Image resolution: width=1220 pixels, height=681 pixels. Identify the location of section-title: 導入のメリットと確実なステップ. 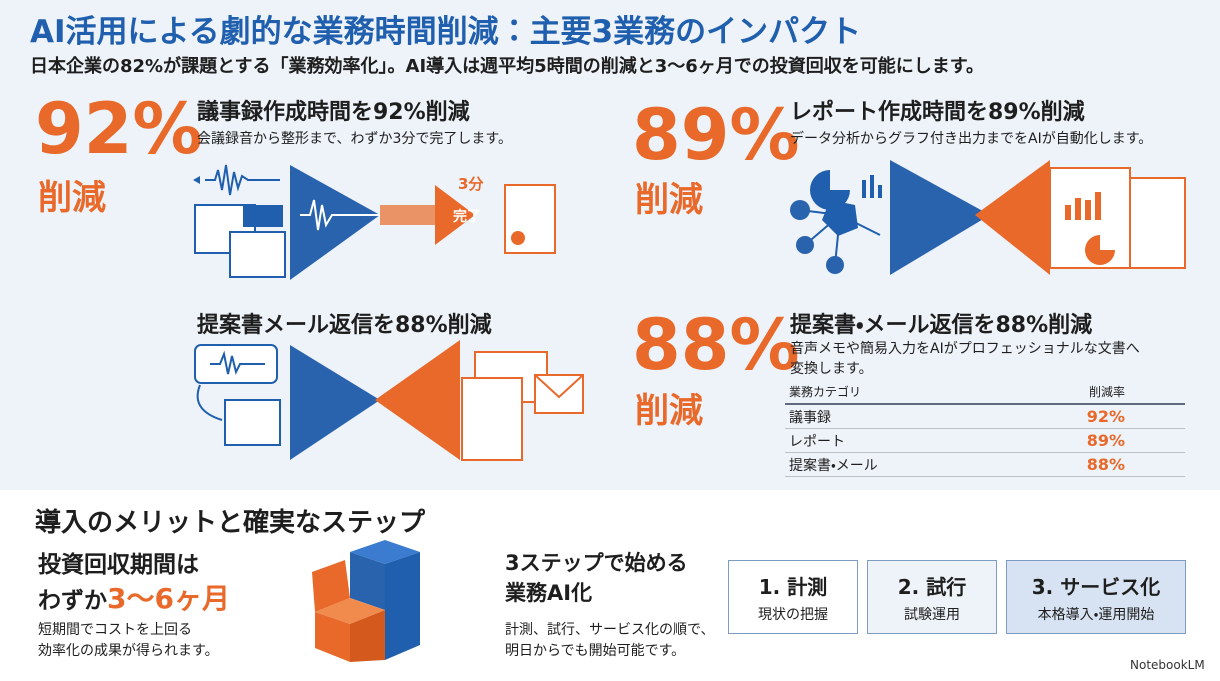
(230, 523).